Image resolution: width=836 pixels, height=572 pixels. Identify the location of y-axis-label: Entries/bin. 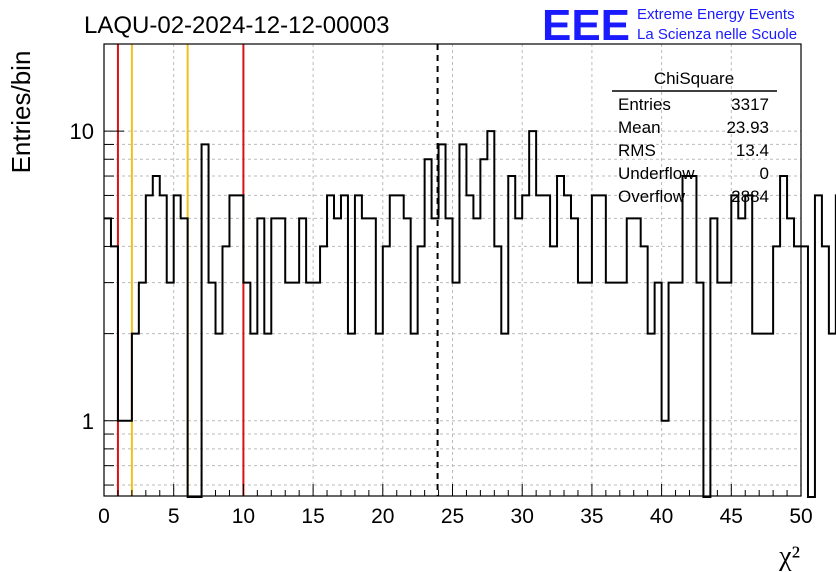
(21, 112).